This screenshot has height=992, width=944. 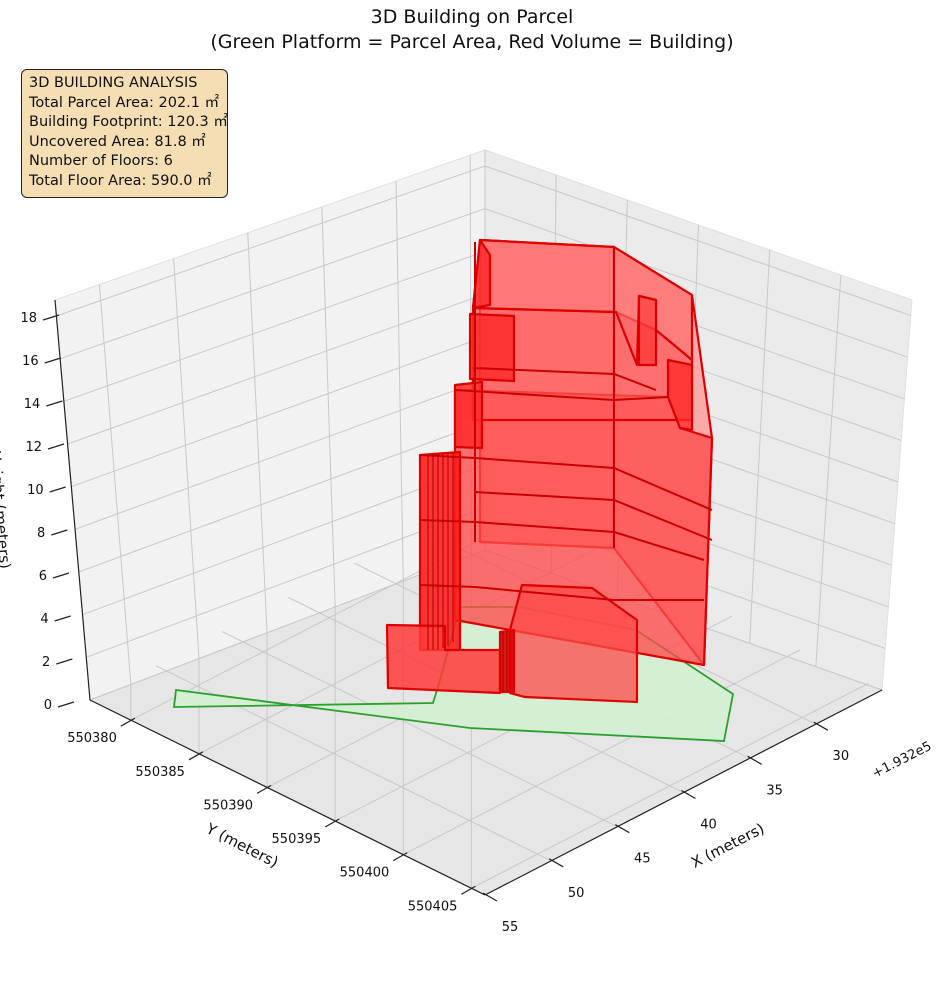 I want to click on y-tick-label: 550395, so click(x=297, y=839).